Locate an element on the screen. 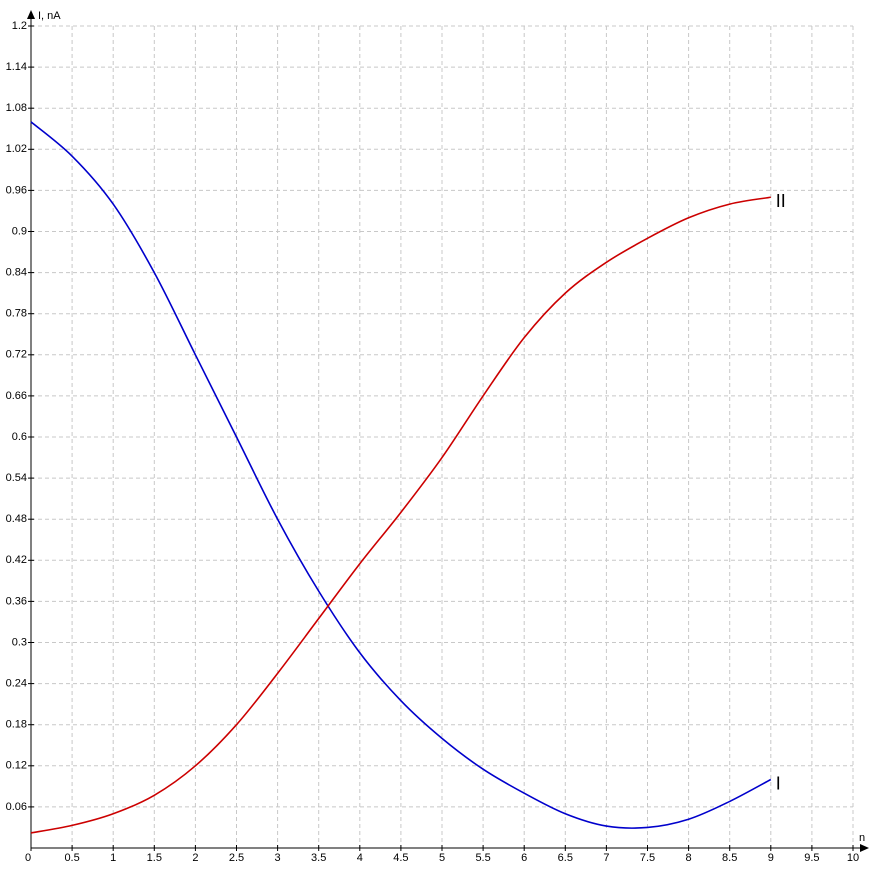 This screenshot has width=881, height=878. y-tick-label: 0.18 is located at coordinates (16, 725).